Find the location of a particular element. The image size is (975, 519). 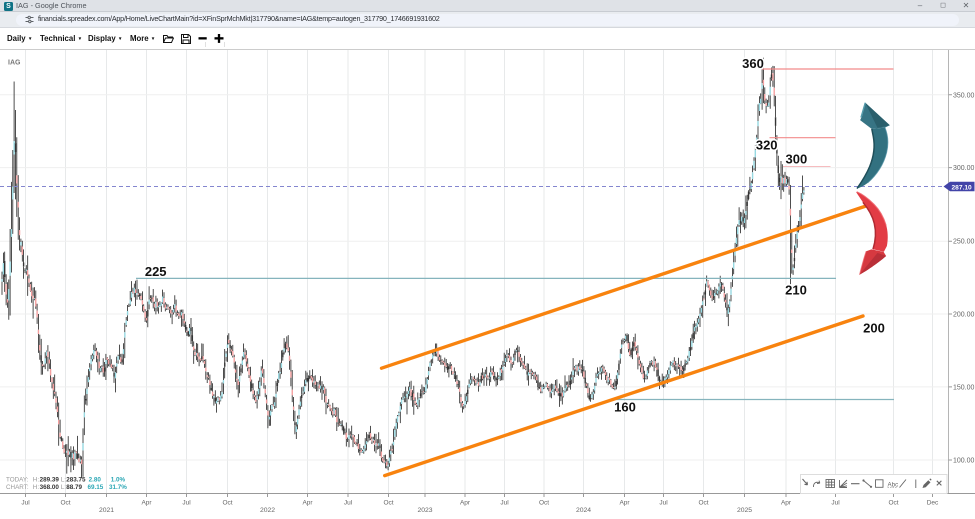

svg-text: 69.15 is located at coordinates (96, 487).